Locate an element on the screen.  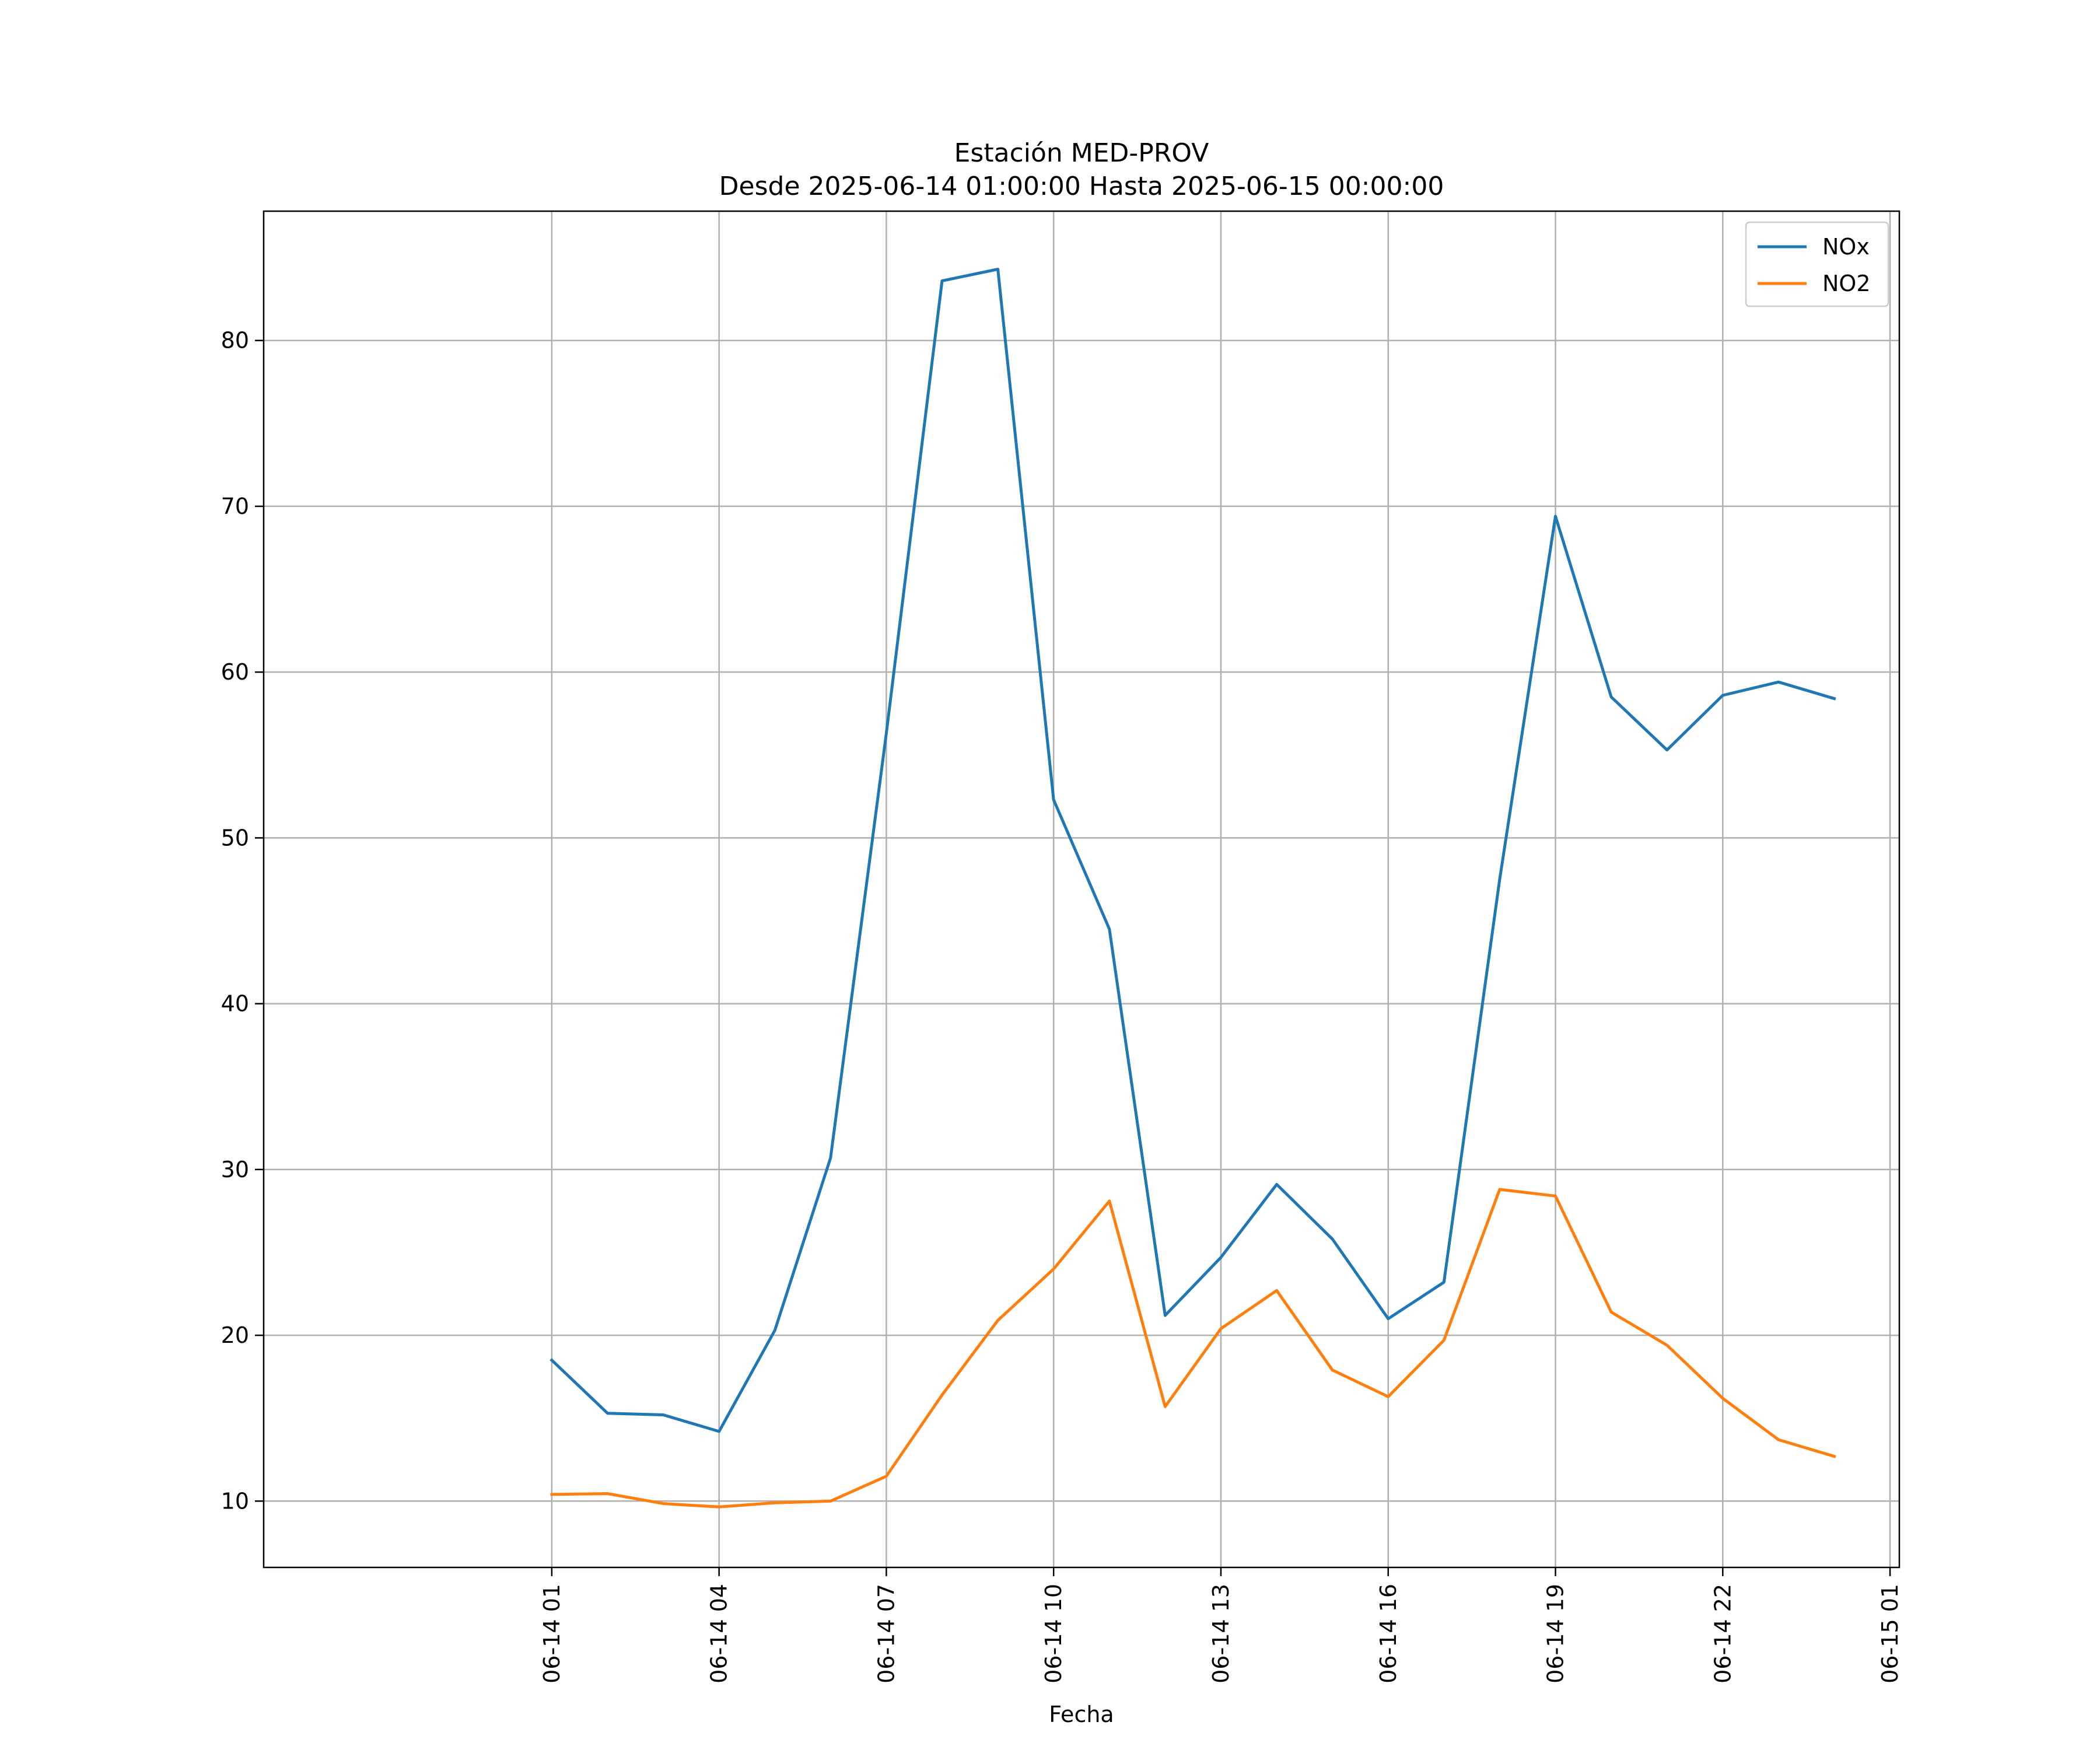
y-tick-label: 70 is located at coordinates (235, 506).